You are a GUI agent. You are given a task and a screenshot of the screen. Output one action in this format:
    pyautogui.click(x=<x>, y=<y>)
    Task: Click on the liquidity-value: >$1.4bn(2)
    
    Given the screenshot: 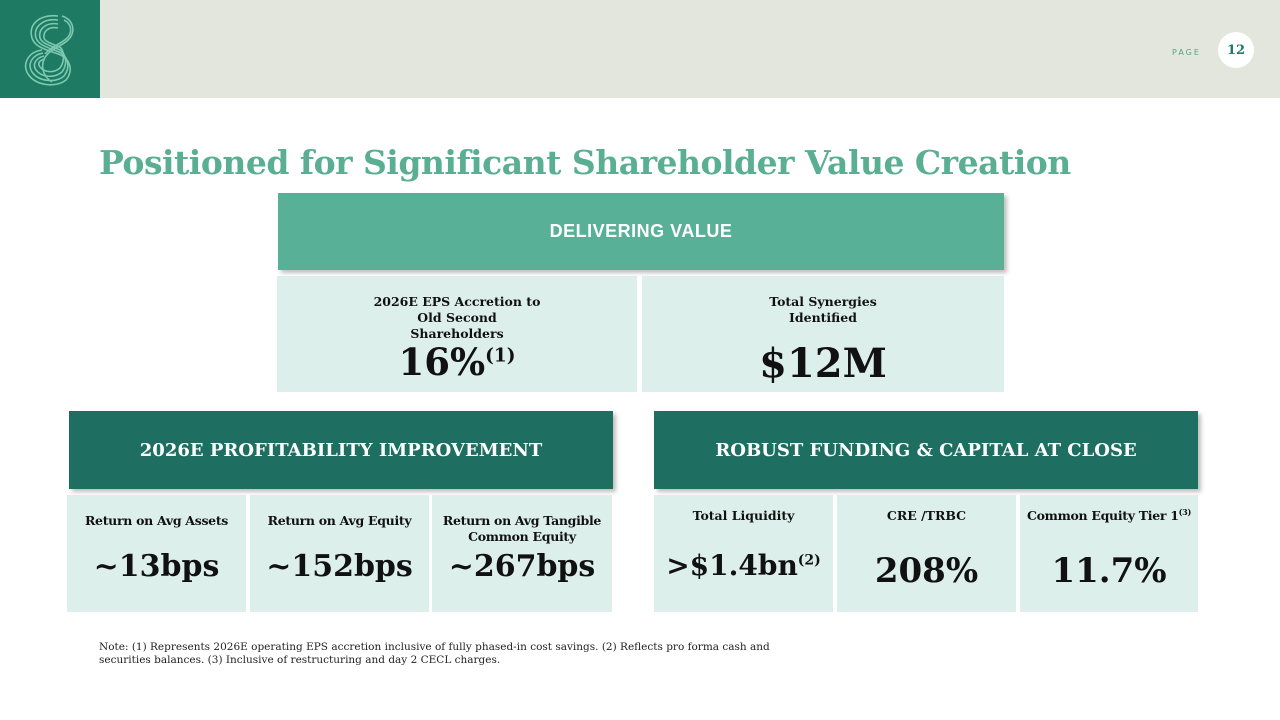 What is the action you would take?
    pyautogui.click(x=743, y=565)
    